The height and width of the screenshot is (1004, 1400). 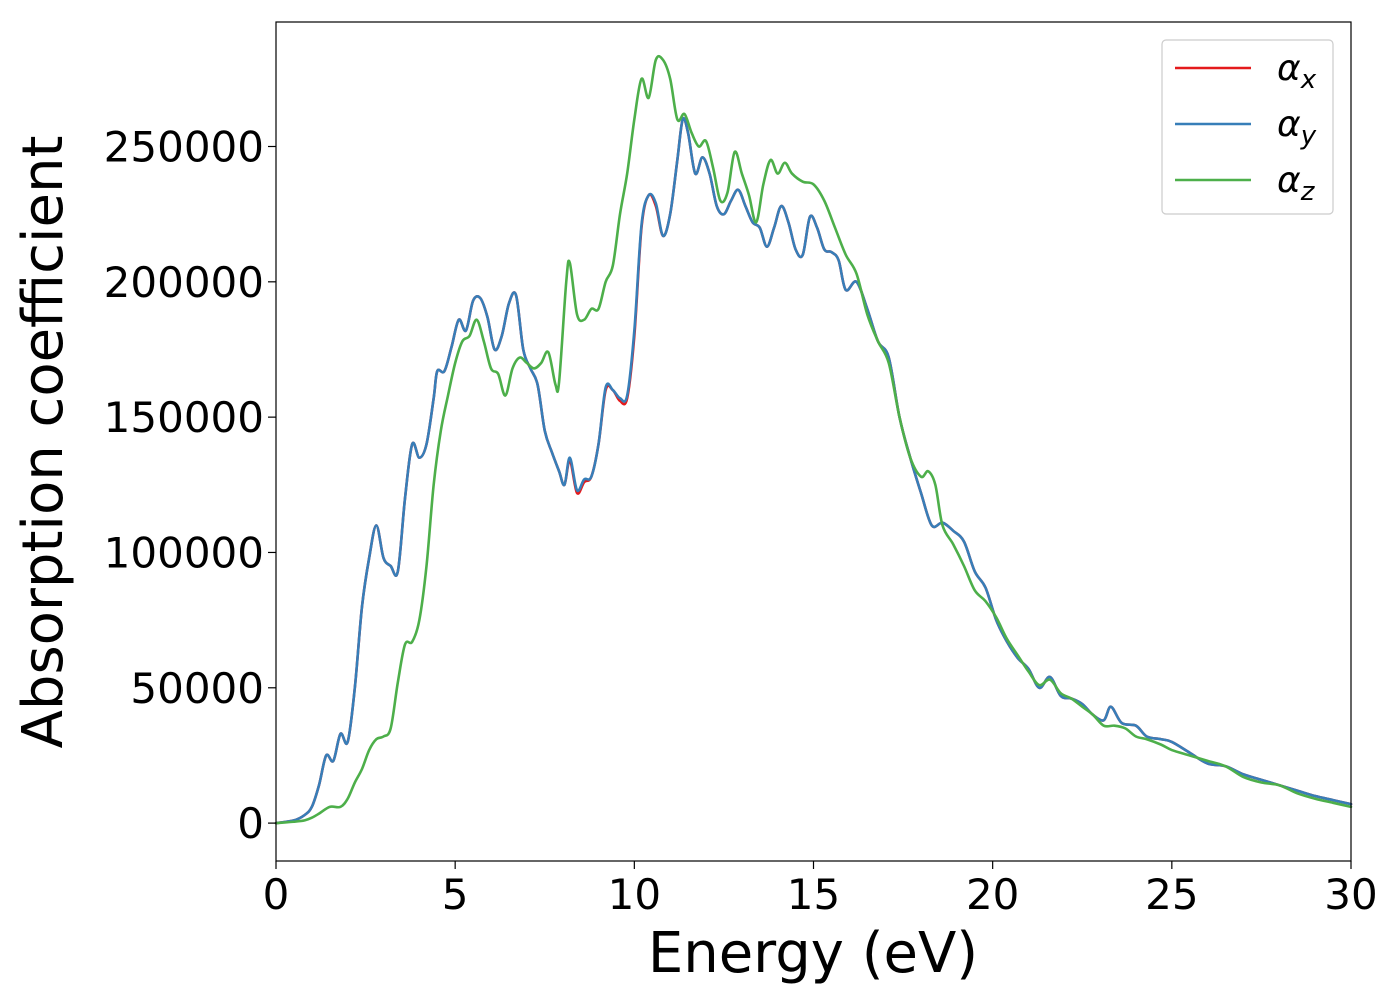 What do you see at coordinates (184, 146) in the screenshot?
I see `y-tick-label: 250000` at bounding box center [184, 146].